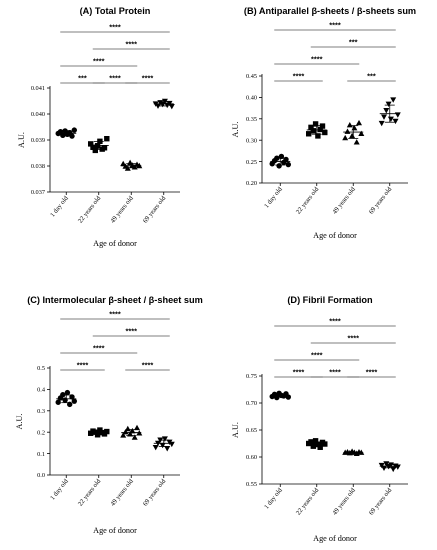 The image size is (437, 550). What do you see at coordinates (251, 76) in the screenshot?
I see `y-tick-label: 0.45` at bounding box center [251, 76].